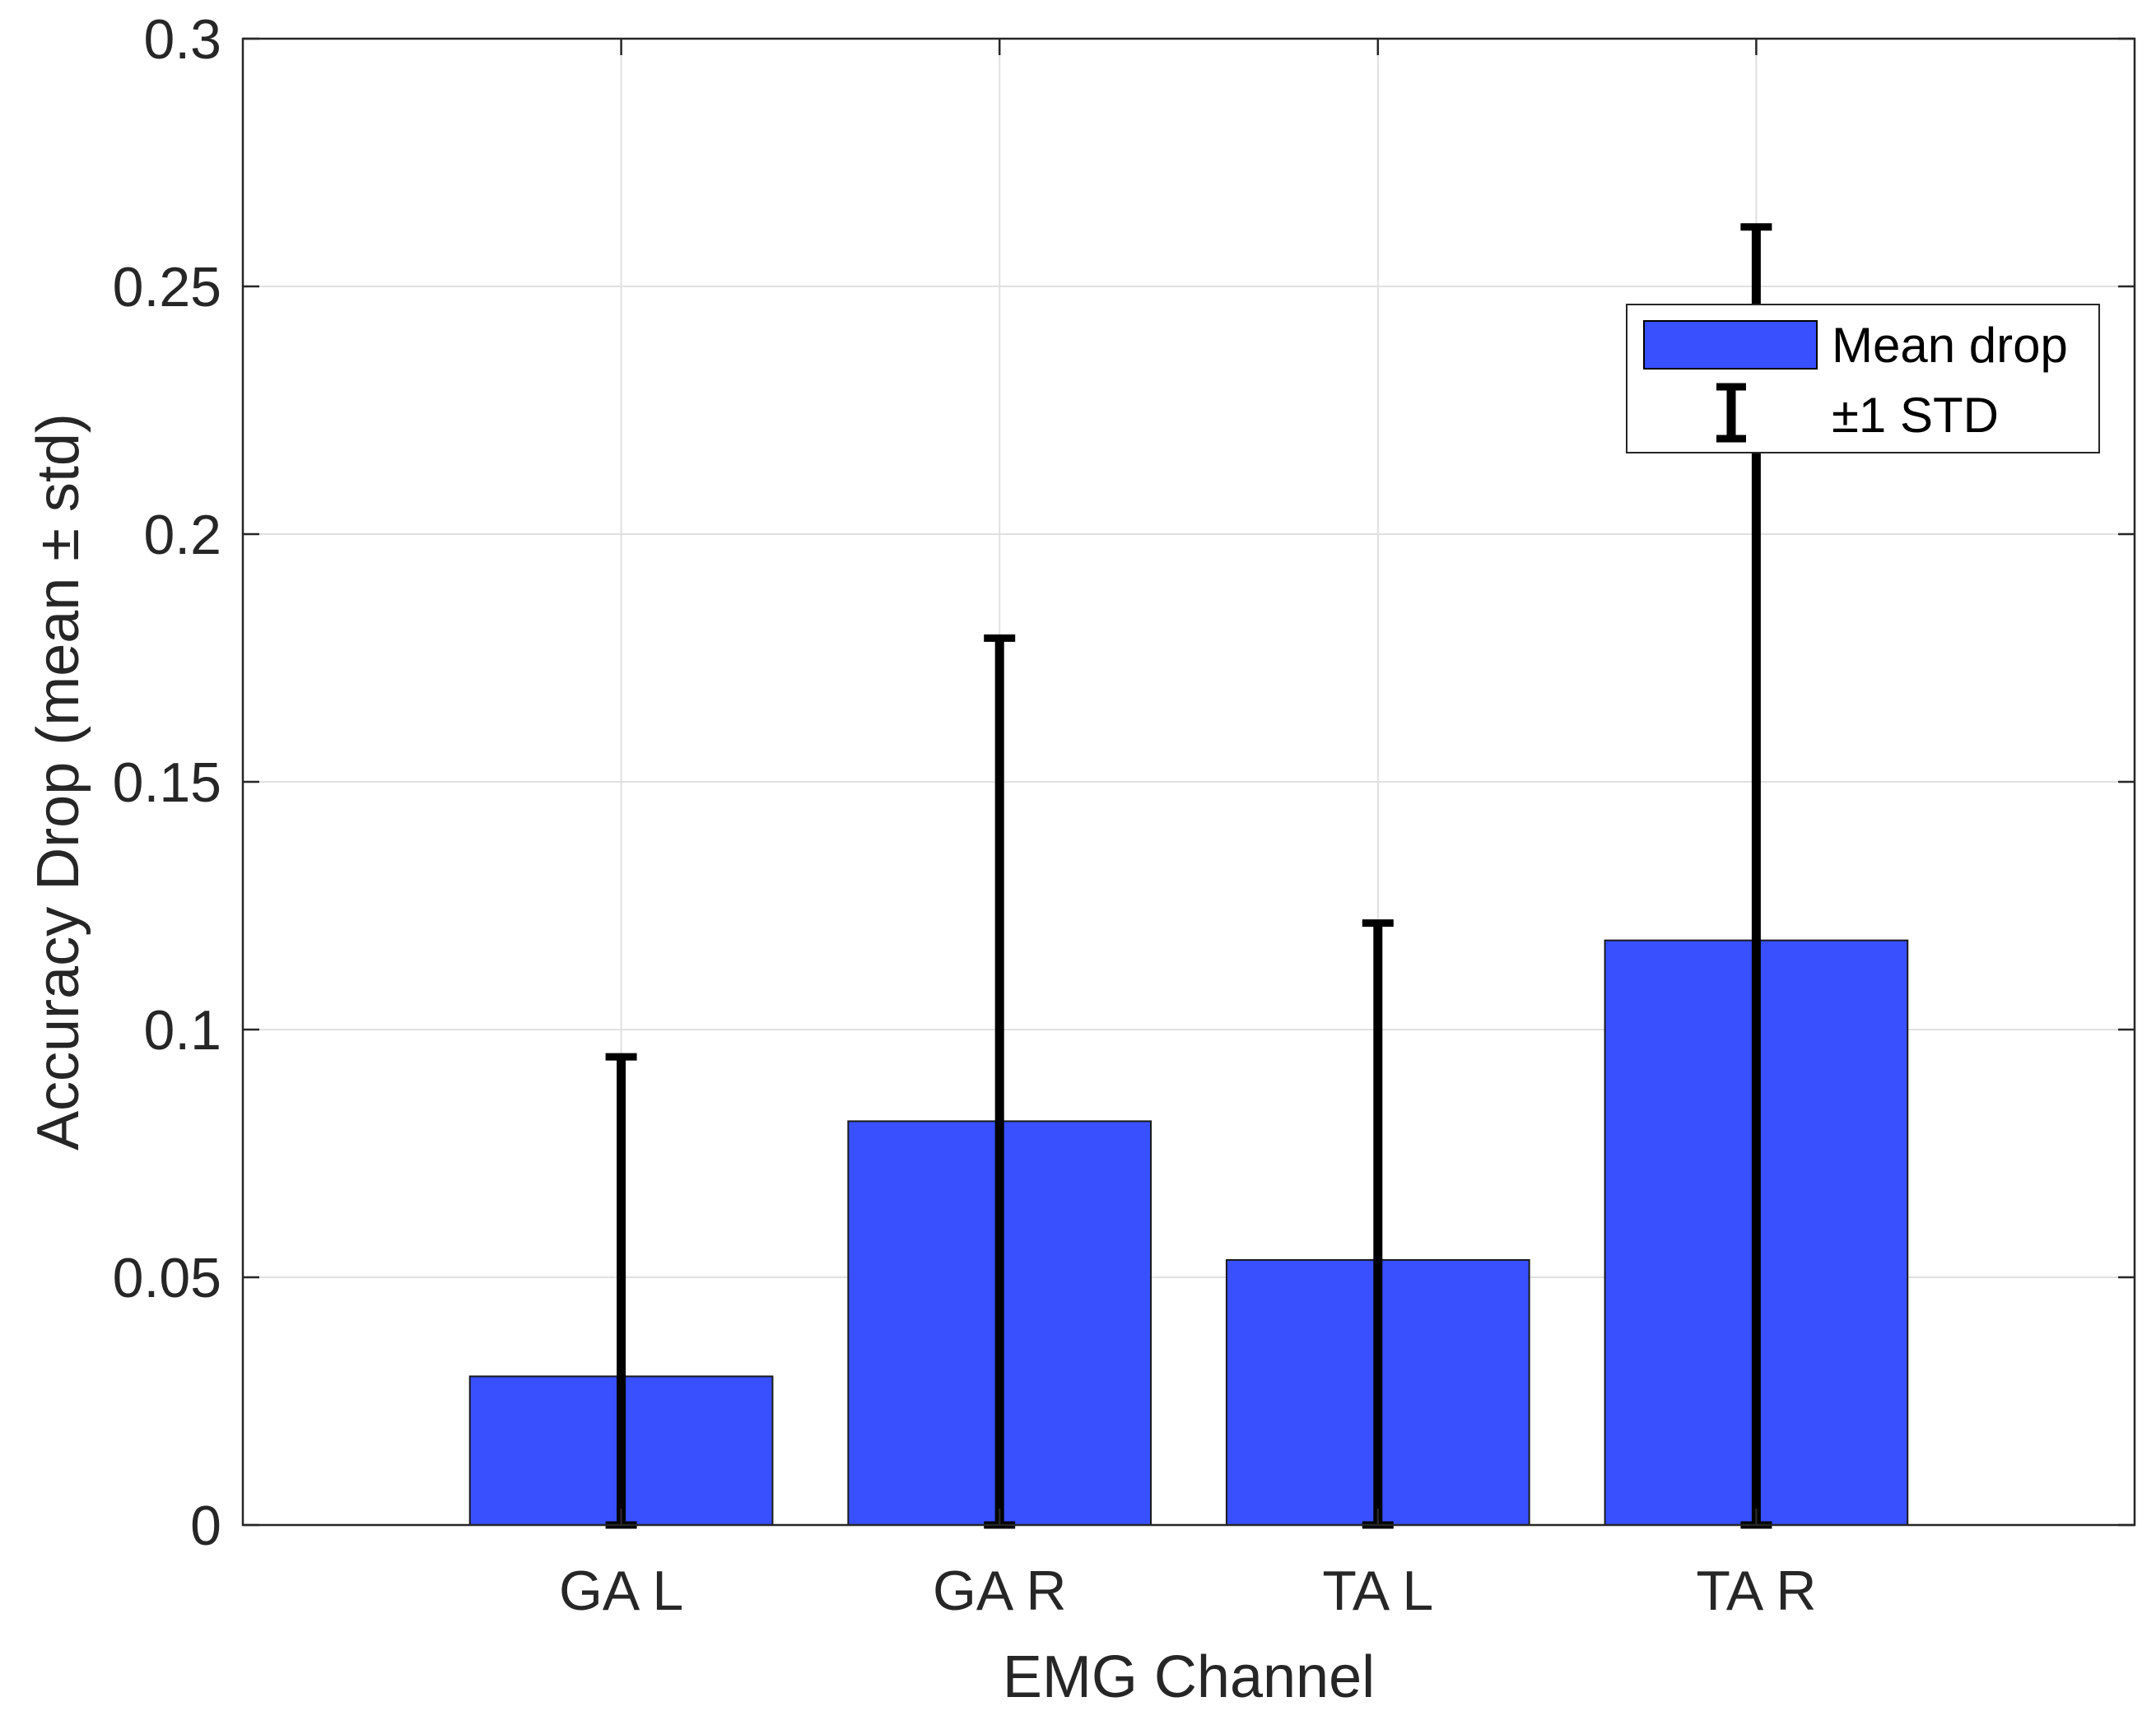 This screenshot has width=2156, height=1711. What do you see at coordinates (182, 39) in the screenshot?
I see `y-tick-label: 0.3` at bounding box center [182, 39].